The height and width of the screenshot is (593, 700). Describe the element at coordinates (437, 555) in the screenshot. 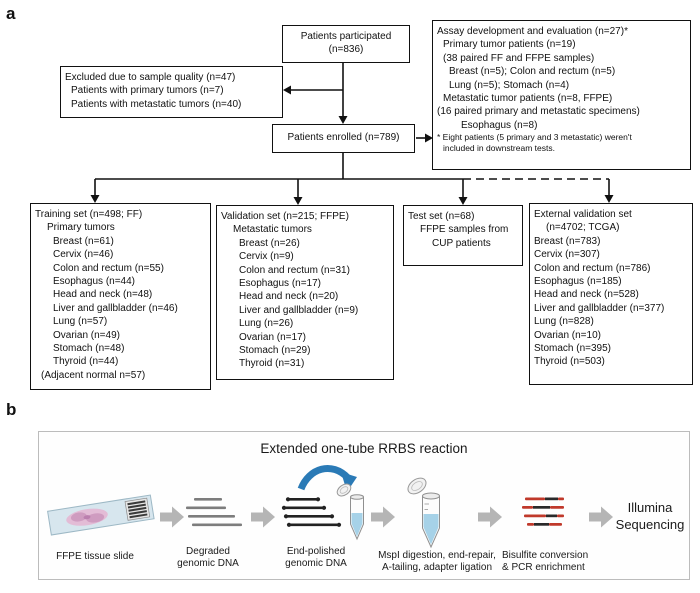

I see `text-line: MspI digestion, end-repair,` at that location.